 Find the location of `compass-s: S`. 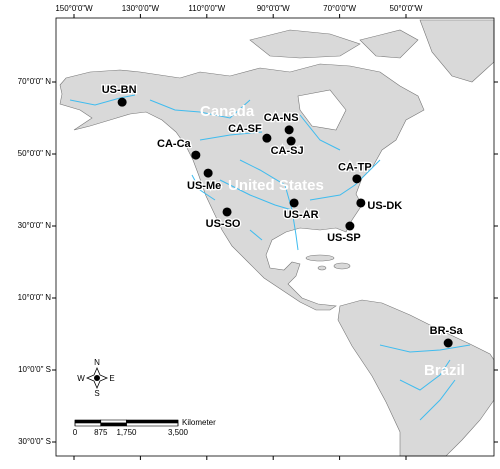

compass-s: S is located at coordinates (96, 393).